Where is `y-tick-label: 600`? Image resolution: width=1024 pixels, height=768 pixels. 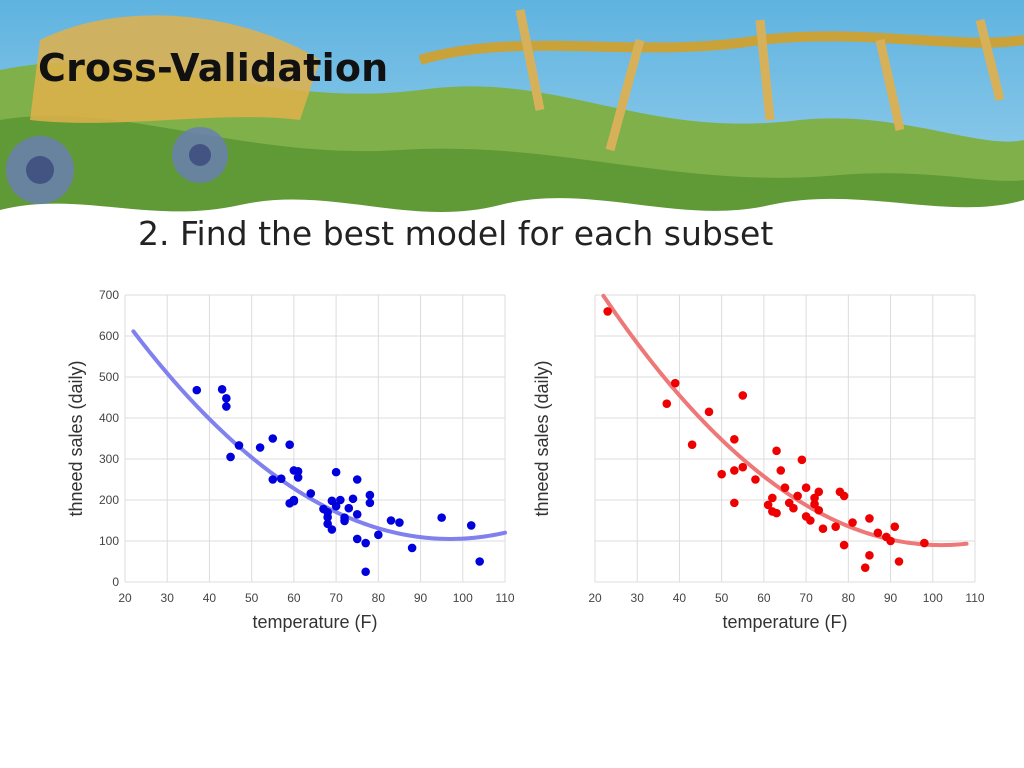
y-tick-label: 600 is located at coordinates (109, 336).